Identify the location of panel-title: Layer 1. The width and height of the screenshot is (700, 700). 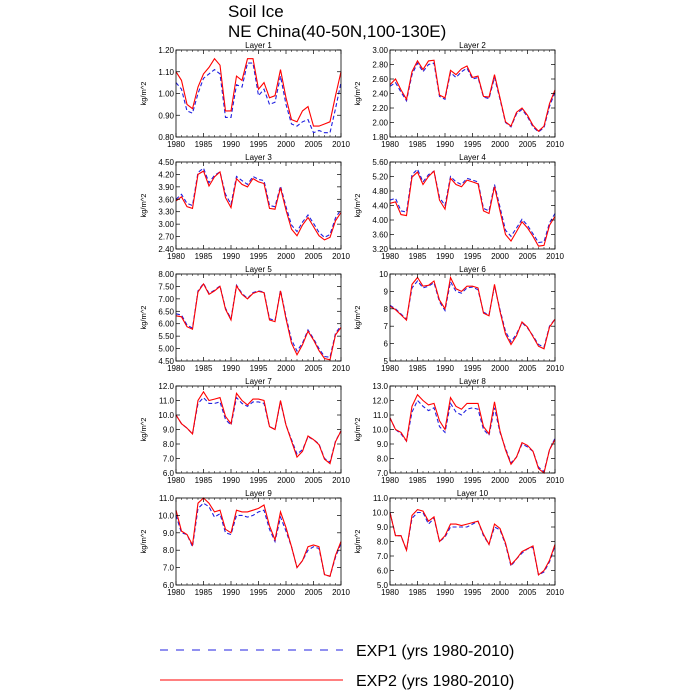
(258, 45).